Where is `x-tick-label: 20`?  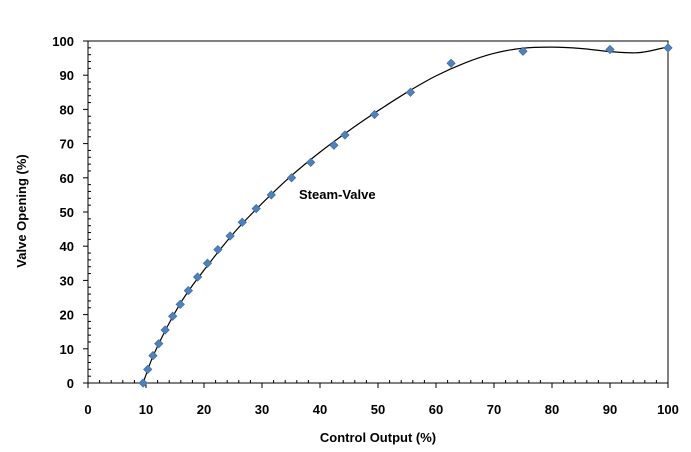 x-tick-label: 20 is located at coordinates (204, 409).